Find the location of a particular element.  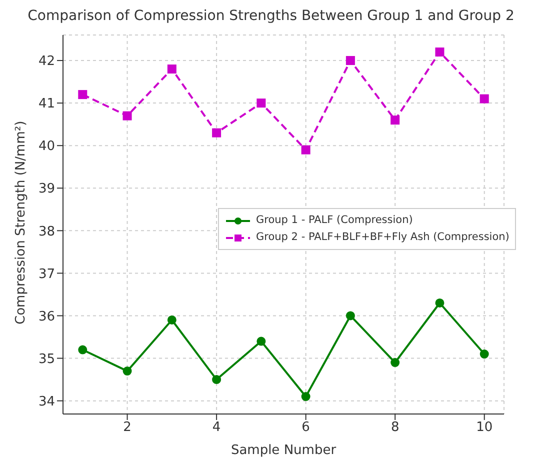

x-tick-label: 8 is located at coordinates (395, 428).